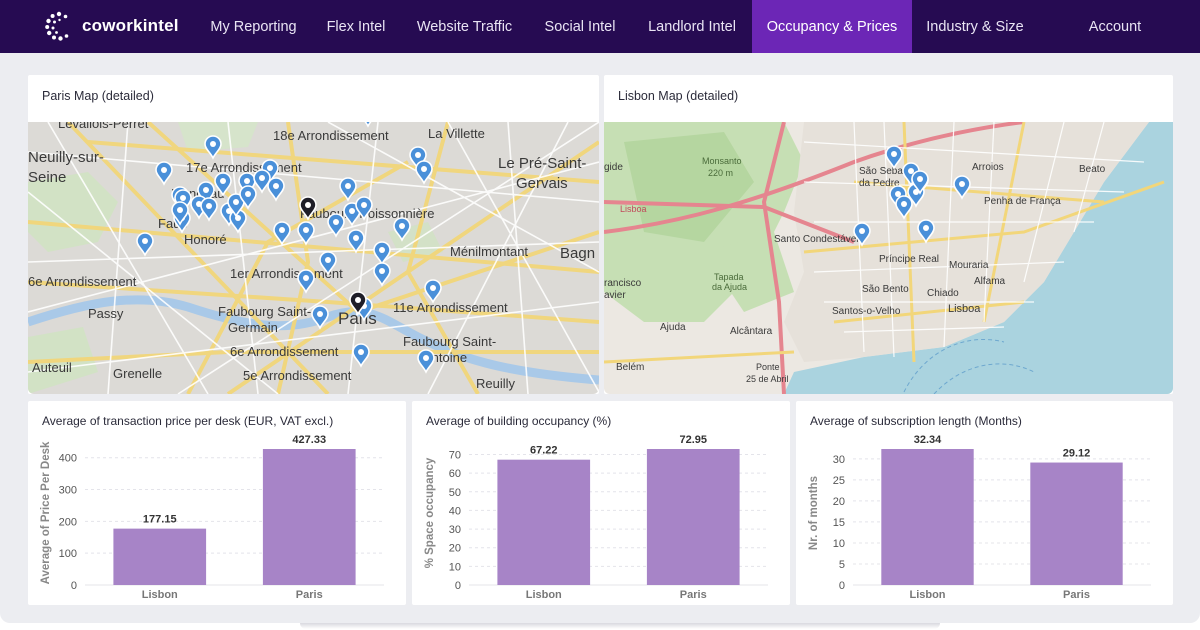 The width and height of the screenshot is (1200, 630). I want to click on nav-flex-intel: Flex Intel, so click(356, 26).